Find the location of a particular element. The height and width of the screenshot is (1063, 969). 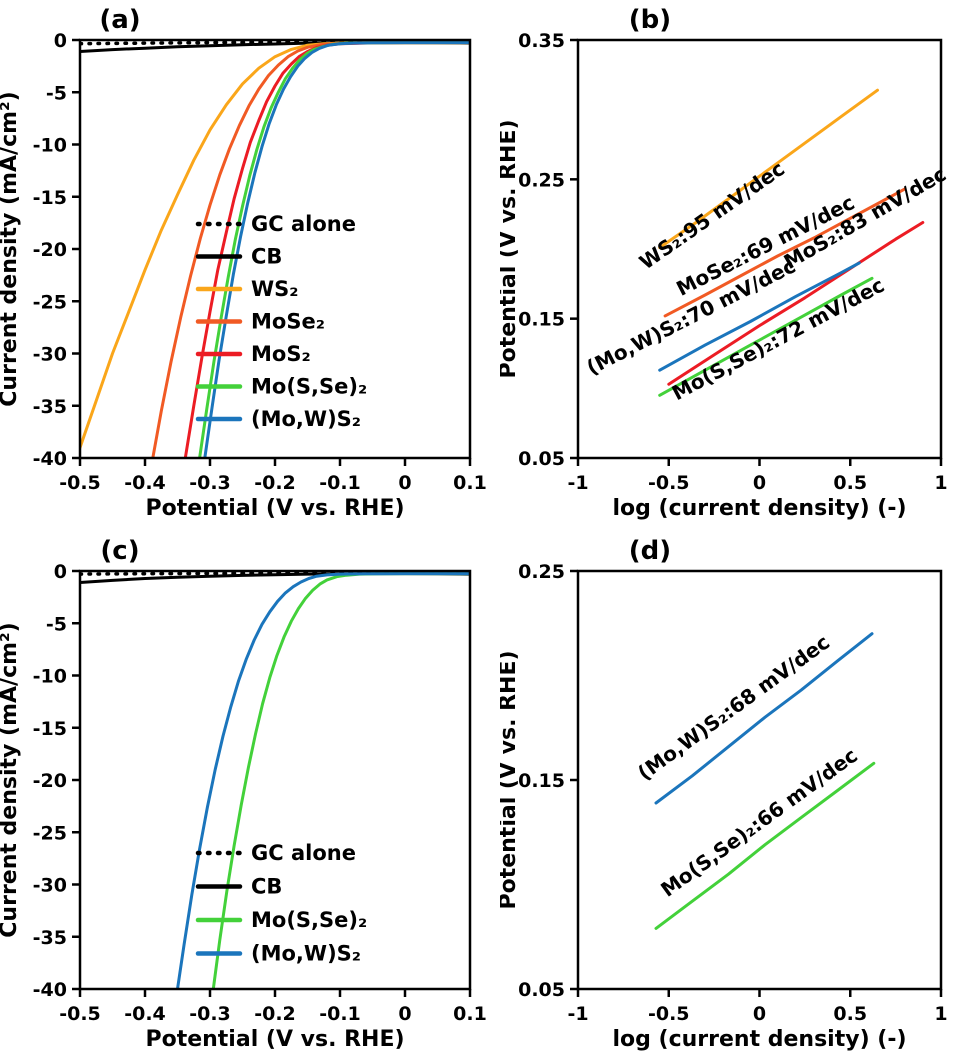

legend-label: MoSe₂ is located at coordinates (288, 322).